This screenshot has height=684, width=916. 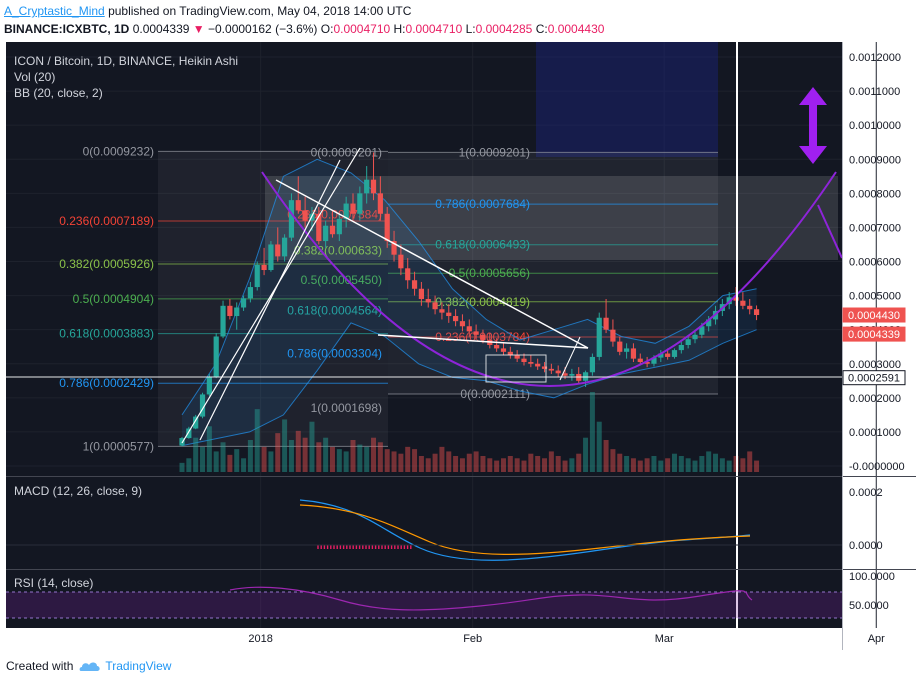 What do you see at coordinates (106, 221) in the screenshot?
I see `fib-left-label-1: 0.236(0.0007189)` at bounding box center [106, 221].